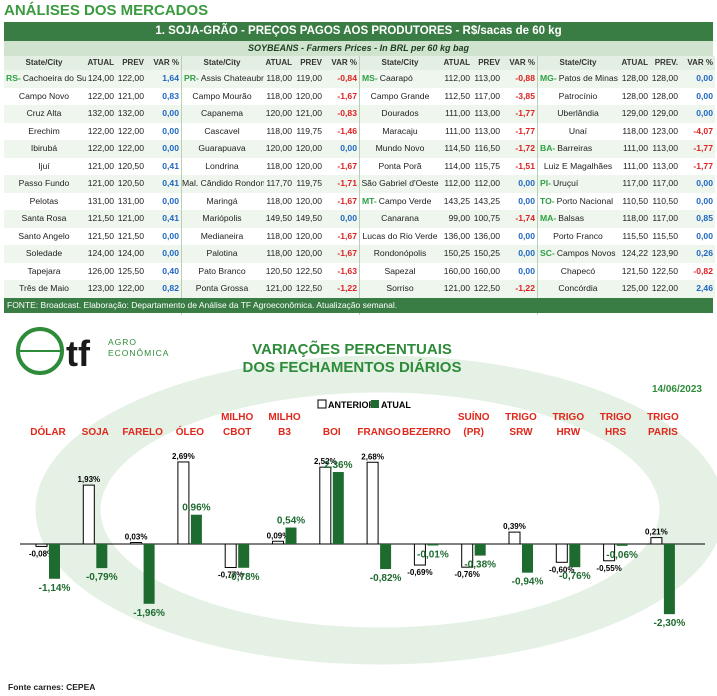 The width and height of the screenshot is (717, 696). What do you see at coordinates (278, 535) in the screenshot?
I see `bar-label-anterior: 0,09%` at bounding box center [278, 535].